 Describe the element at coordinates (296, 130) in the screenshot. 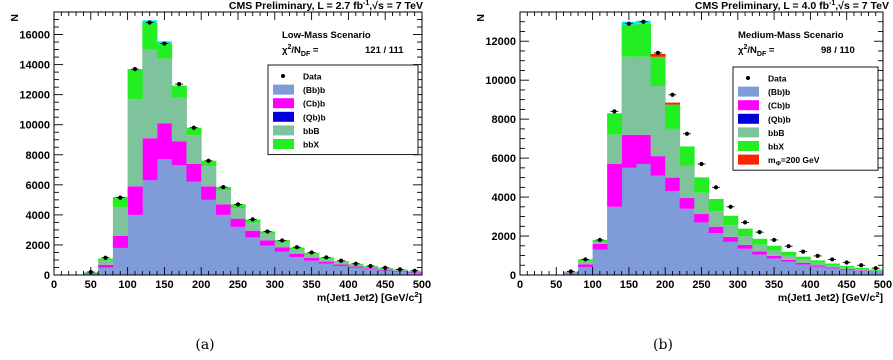

I see `legend-item: bbB` at that location.